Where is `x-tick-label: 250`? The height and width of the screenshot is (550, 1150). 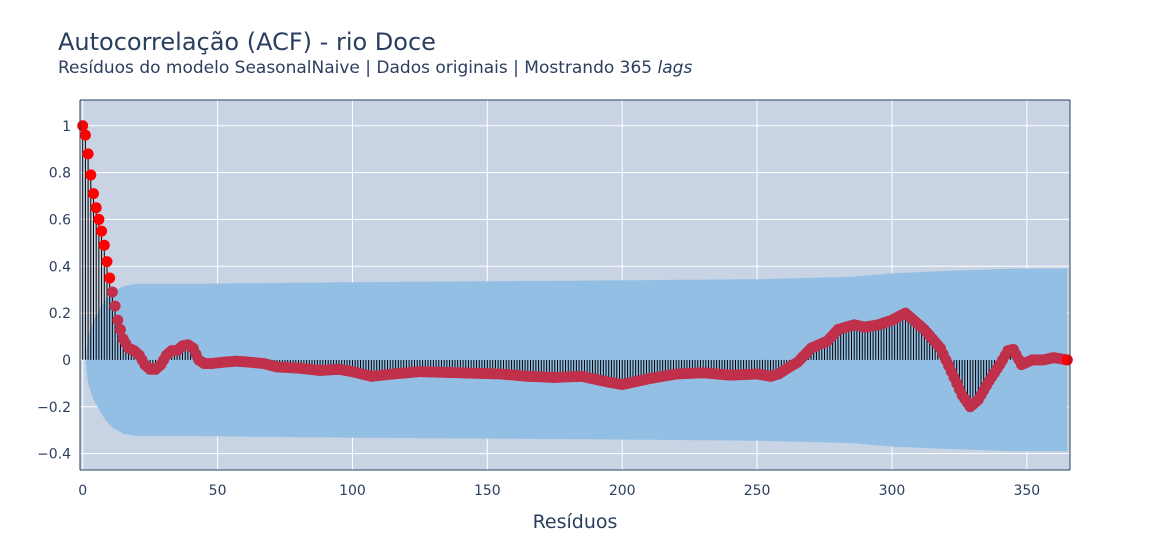
x-tick-label: 250 is located at coordinates (757, 491).